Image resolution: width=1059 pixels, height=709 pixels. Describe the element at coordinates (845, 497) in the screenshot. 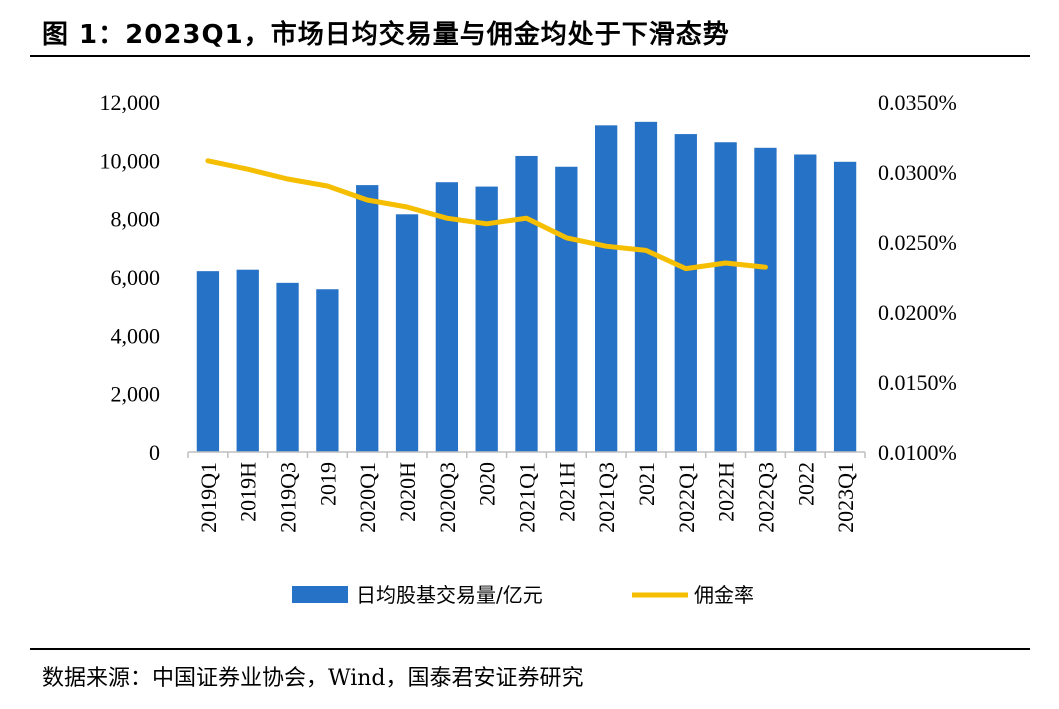

I see `x-tick-label: 2023Q1` at that location.